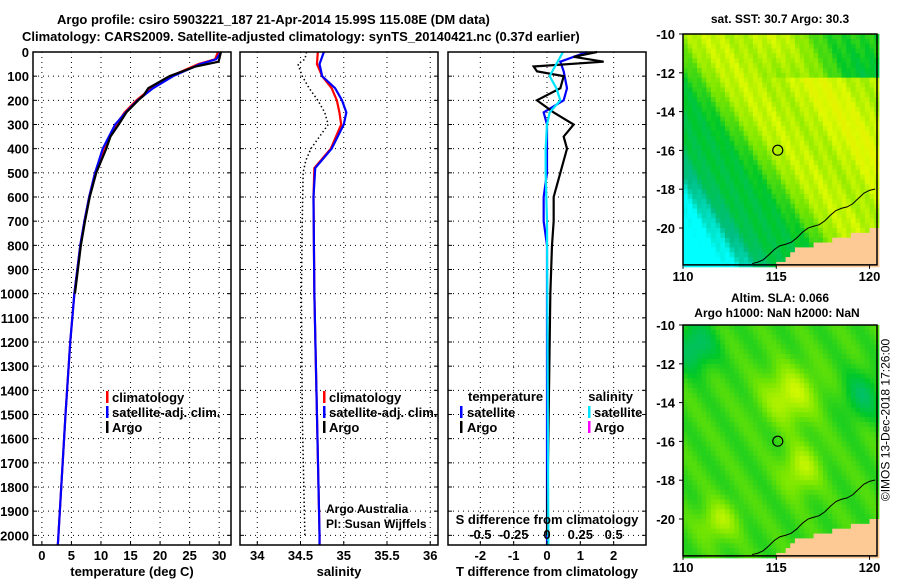  What do you see at coordinates (776, 313) in the screenshot?
I see `map-subtitle: Argo h1000: NaN h2000: NaN` at bounding box center [776, 313].